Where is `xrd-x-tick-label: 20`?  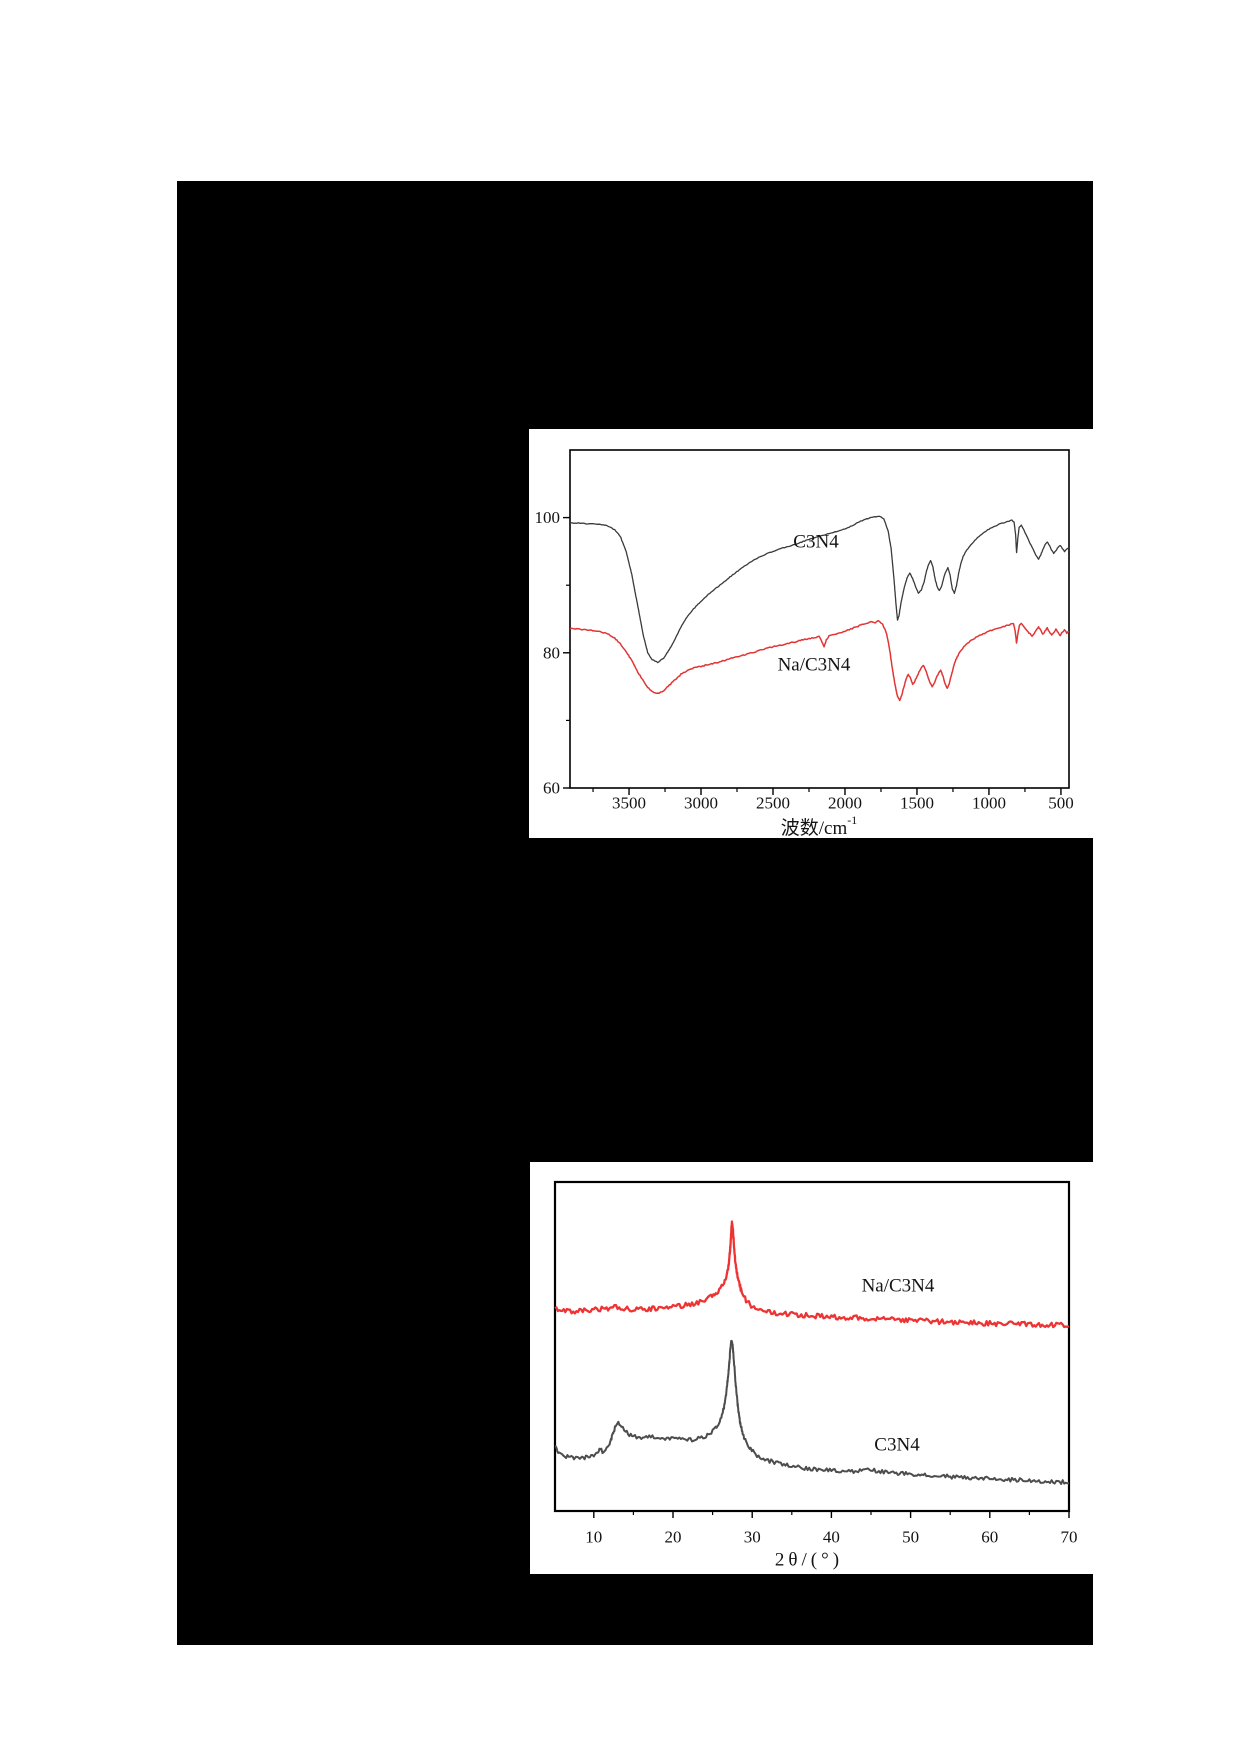
xrd-x-tick-label: 20 is located at coordinates (673, 1537).